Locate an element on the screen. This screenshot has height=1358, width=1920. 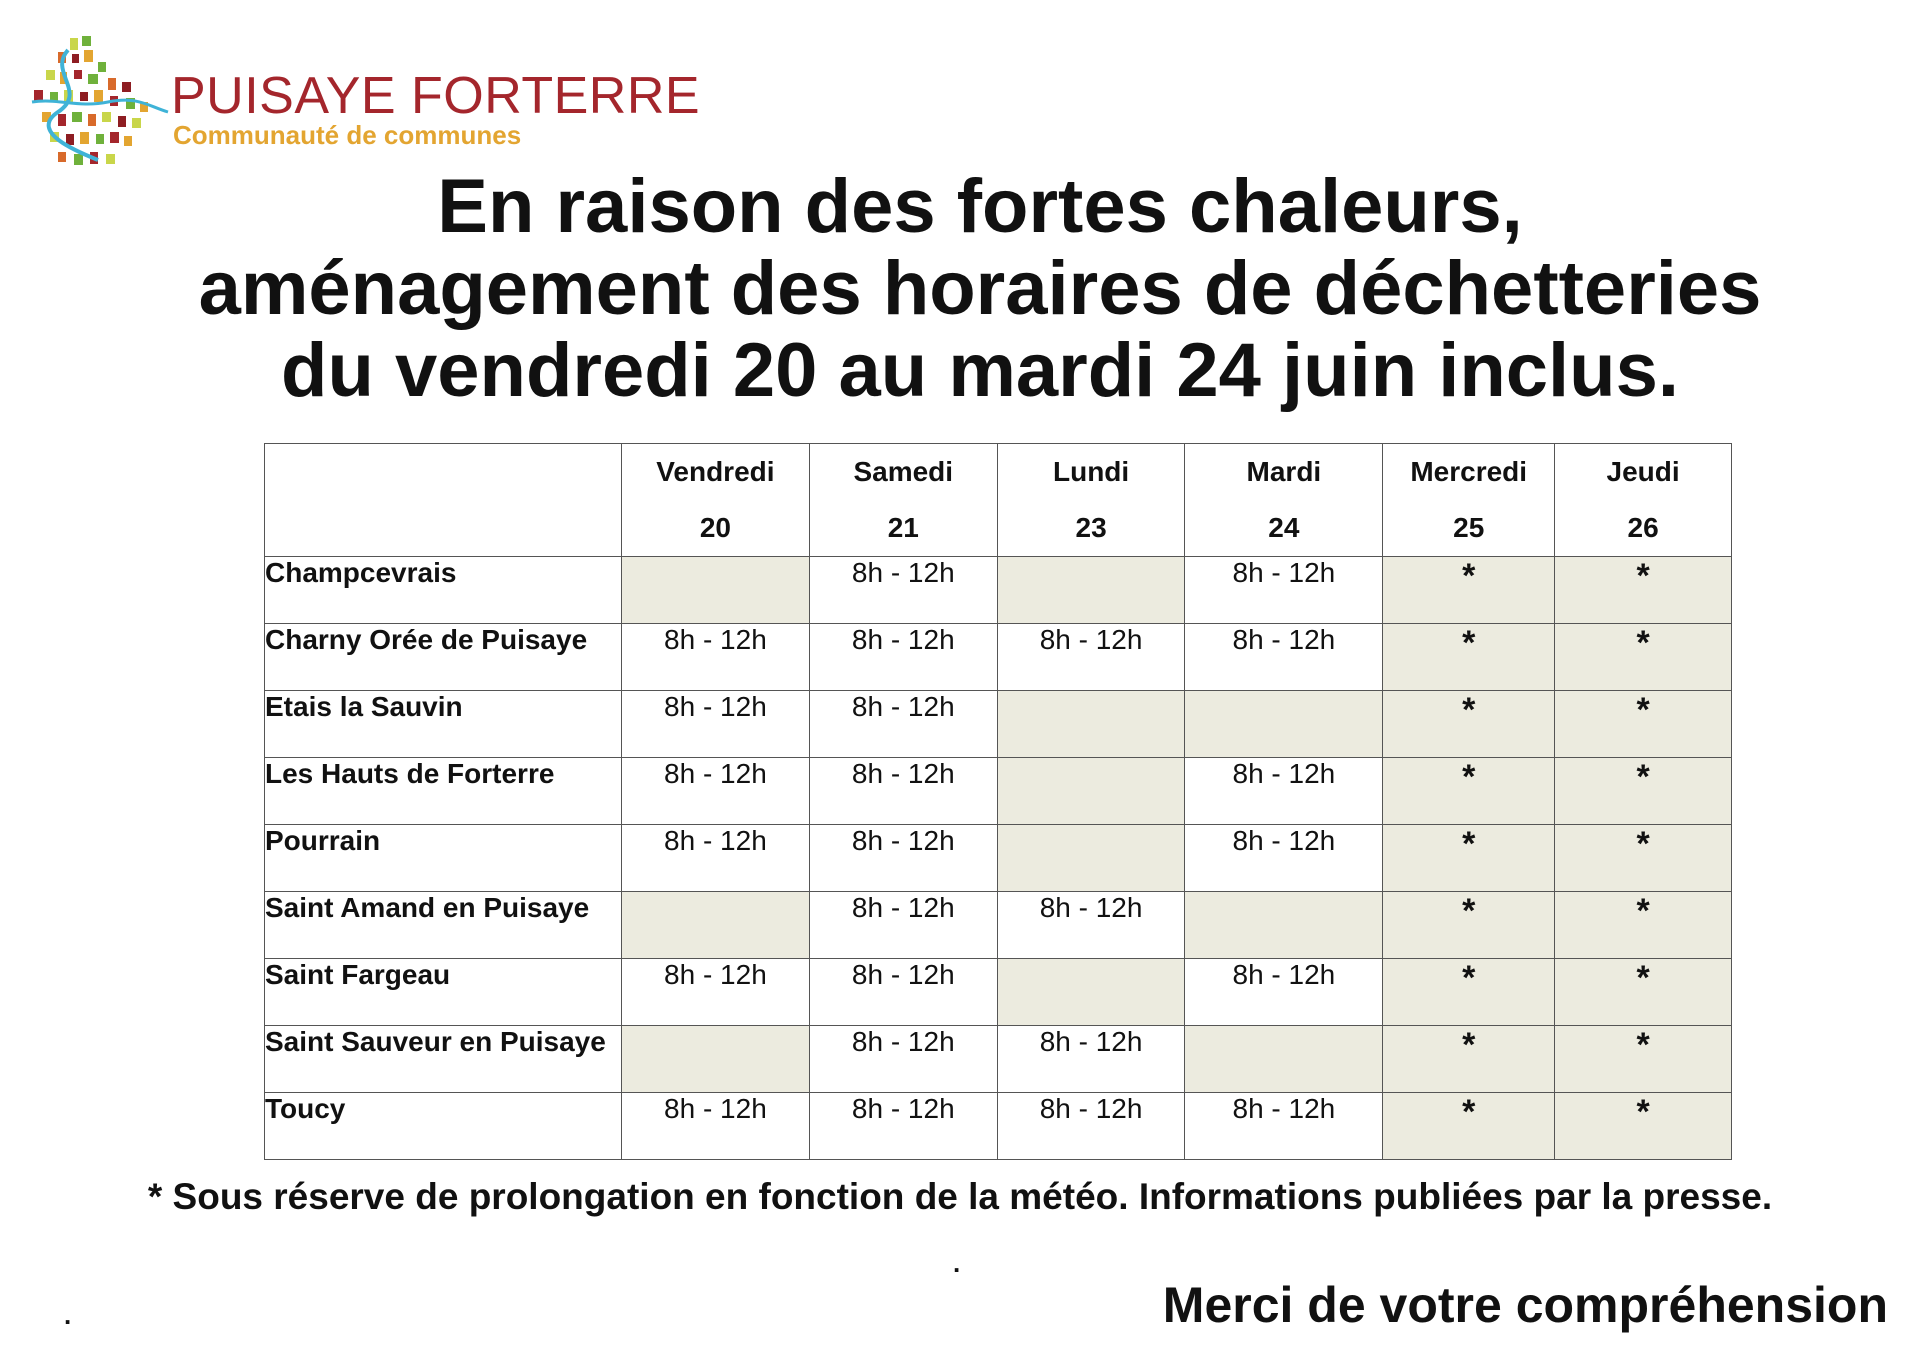
title-line-1: En raison des fortes chaleurs, is located at coordinates (980, 206).